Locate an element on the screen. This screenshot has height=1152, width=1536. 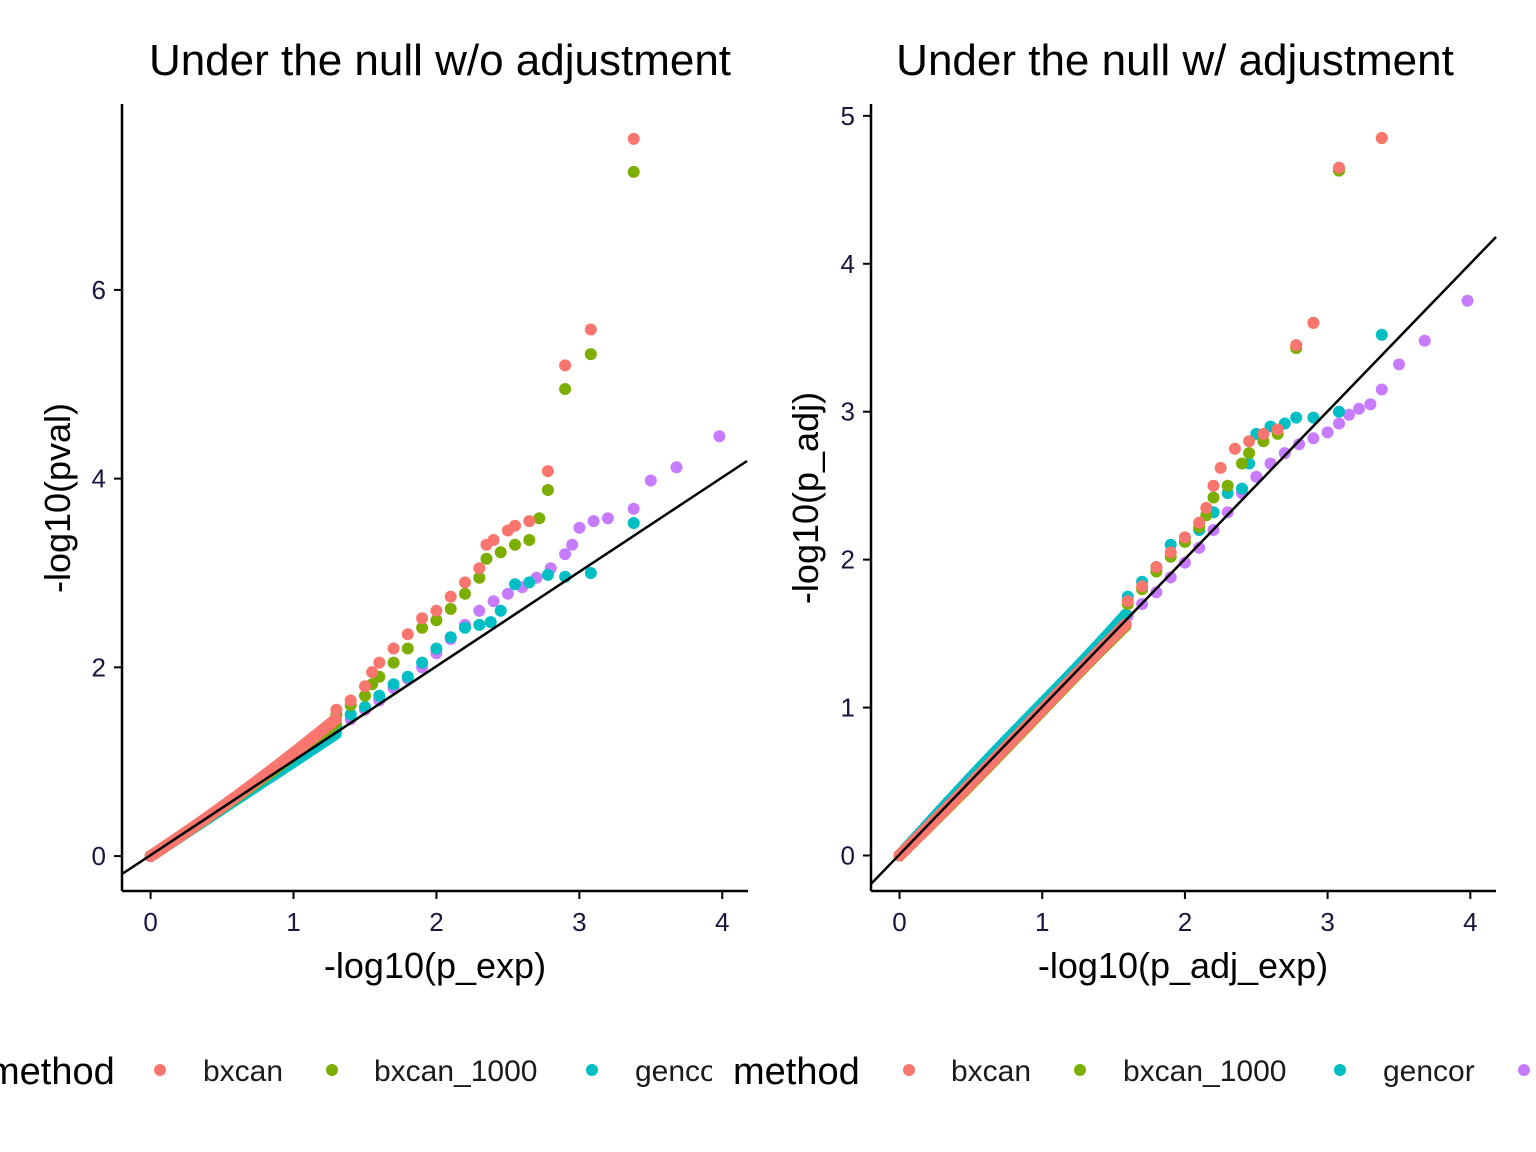
legend-clip-mask is located at coordinates (723, 1070).